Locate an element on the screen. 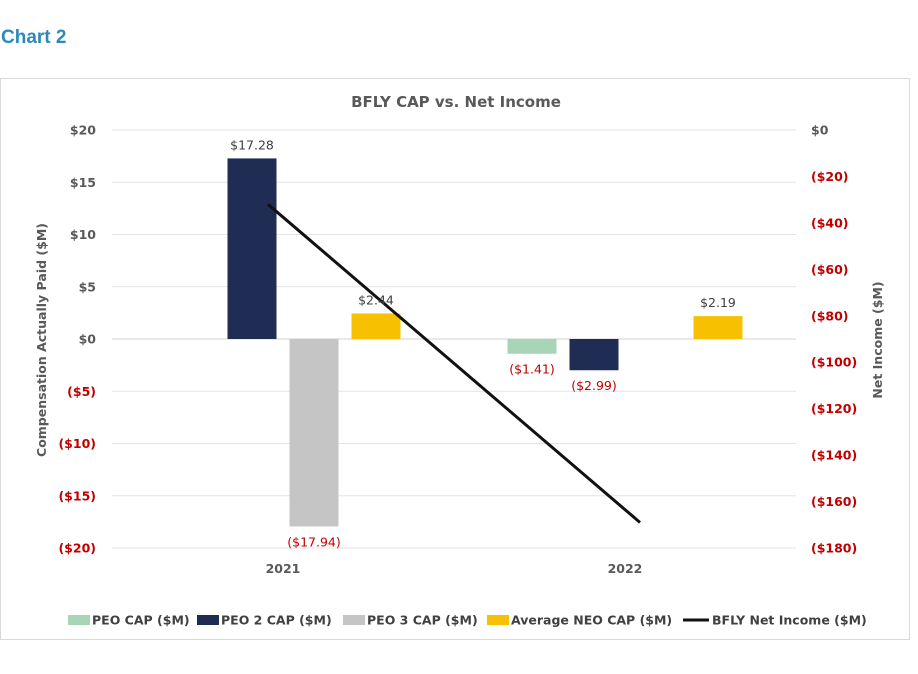 The height and width of the screenshot is (674, 918). data-label: ($17.94) is located at coordinates (314, 541).